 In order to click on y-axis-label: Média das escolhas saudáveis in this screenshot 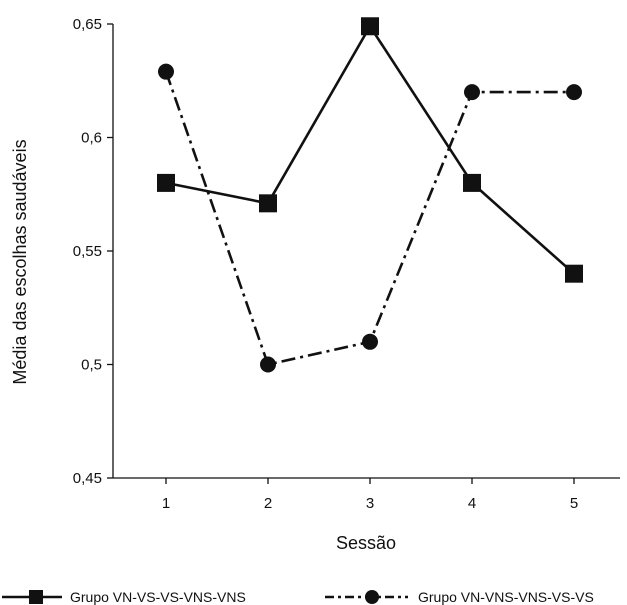, I will do `click(20, 261)`.